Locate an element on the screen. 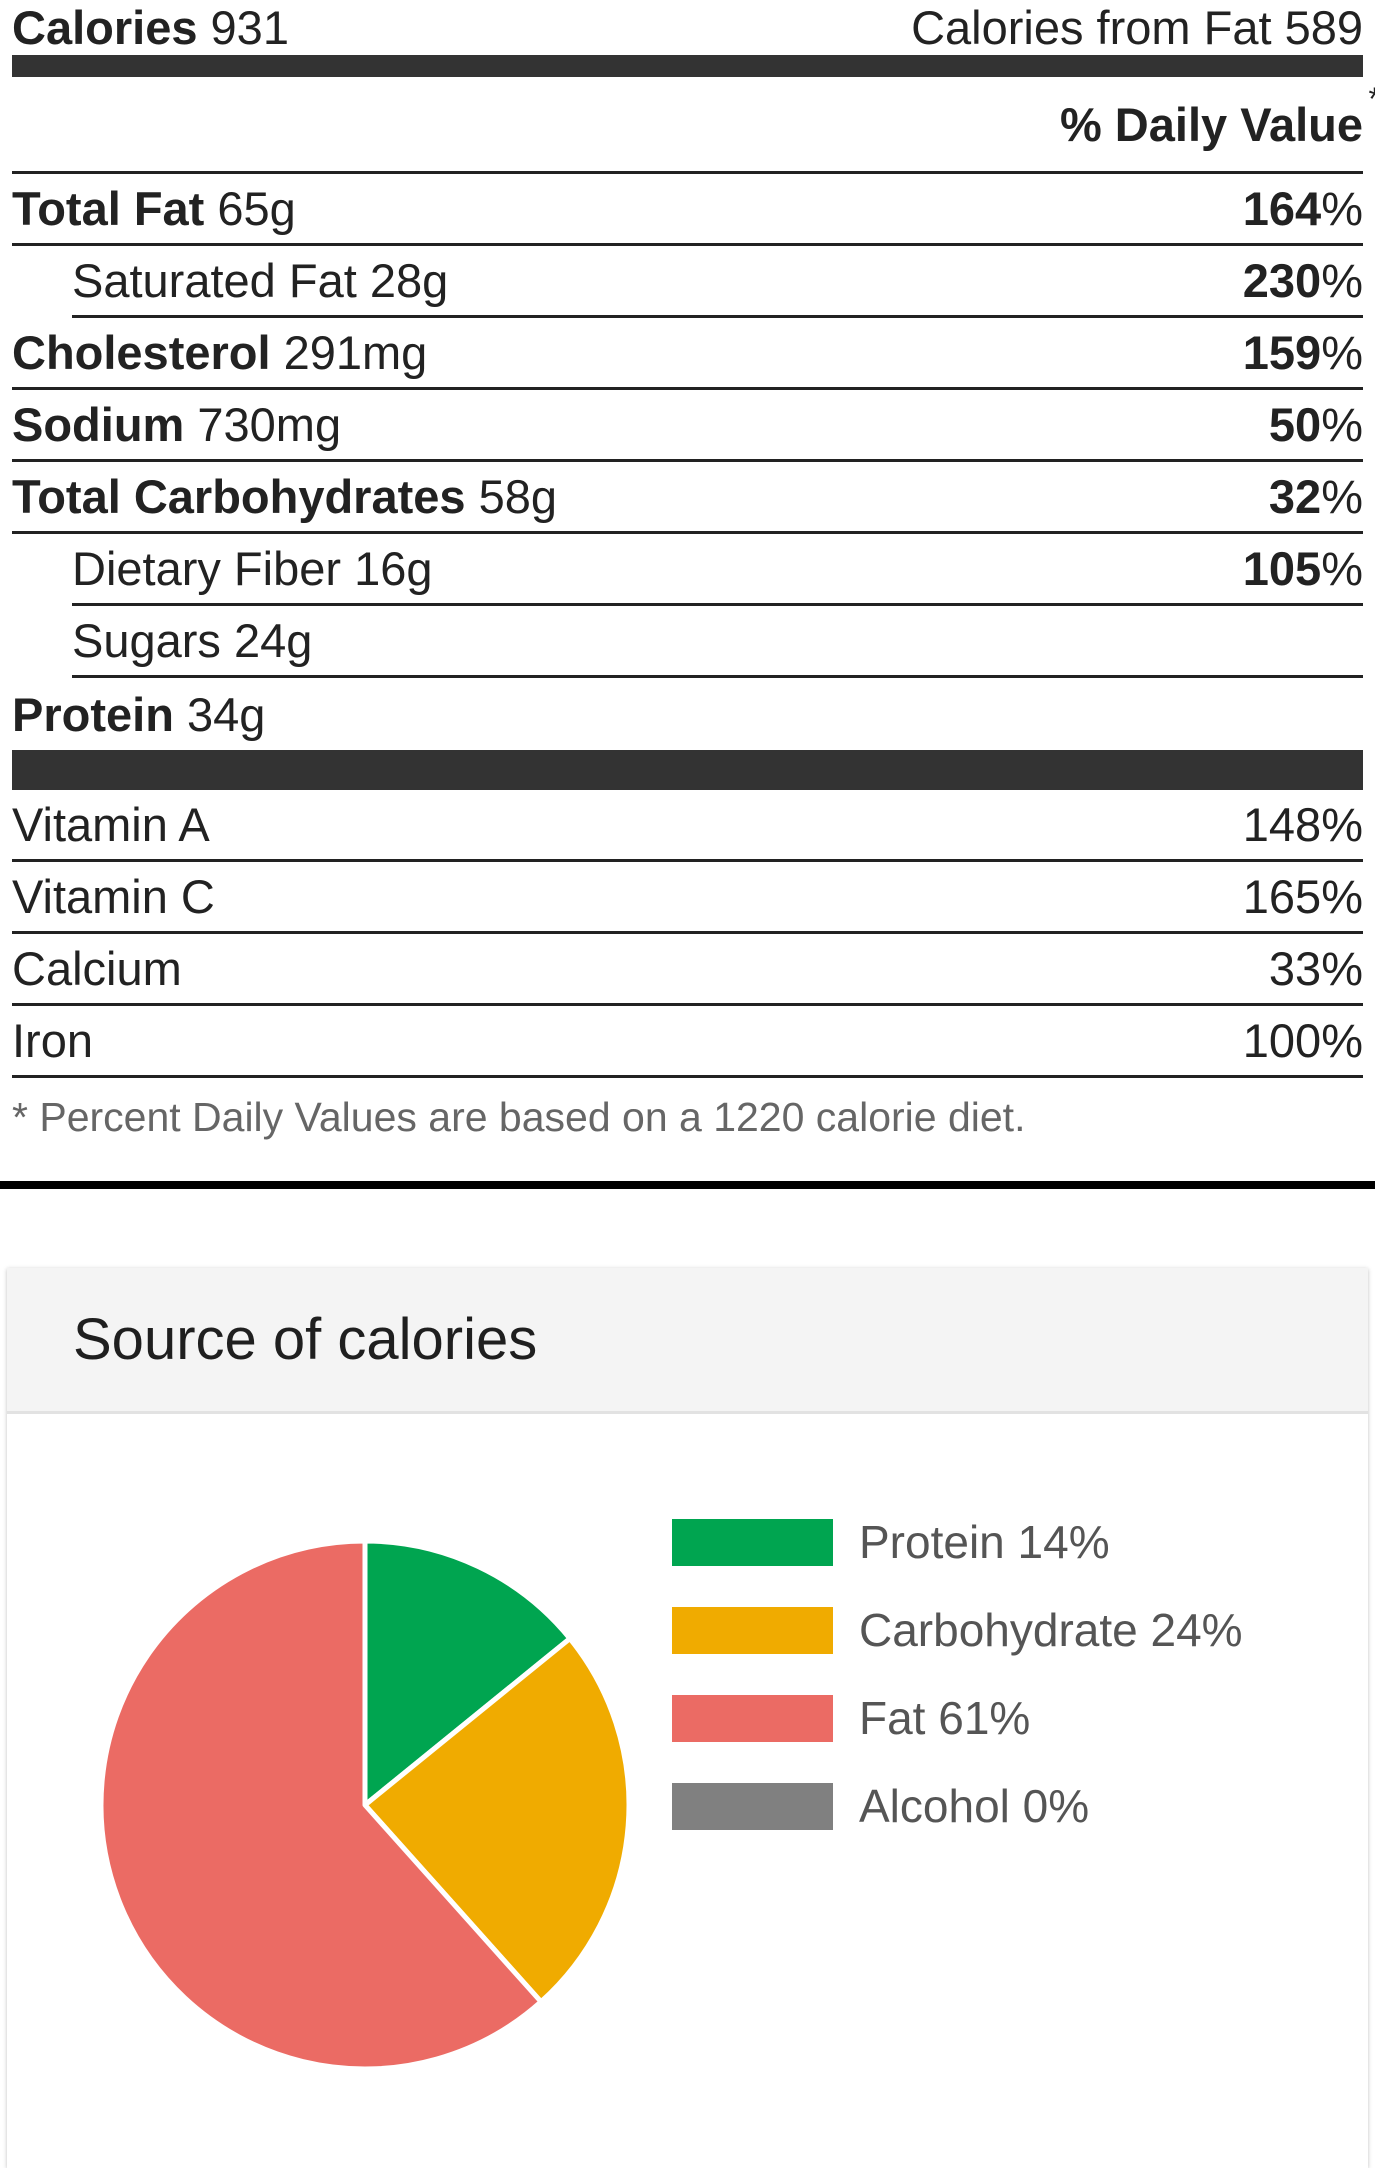  legend-item: Protein 14% is located at coordinates (957, 1542).